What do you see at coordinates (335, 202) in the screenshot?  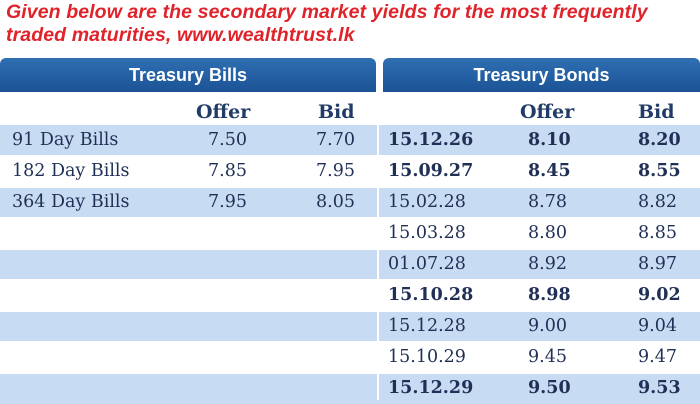 I see `bill-bid-cell: 8.05` at bounding box center [335, 202].